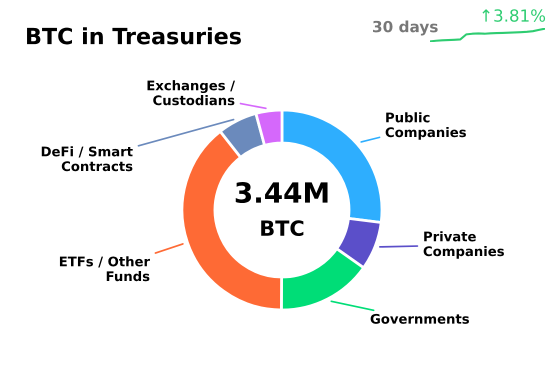  I want to click on text: BTC, so click(282, 228).